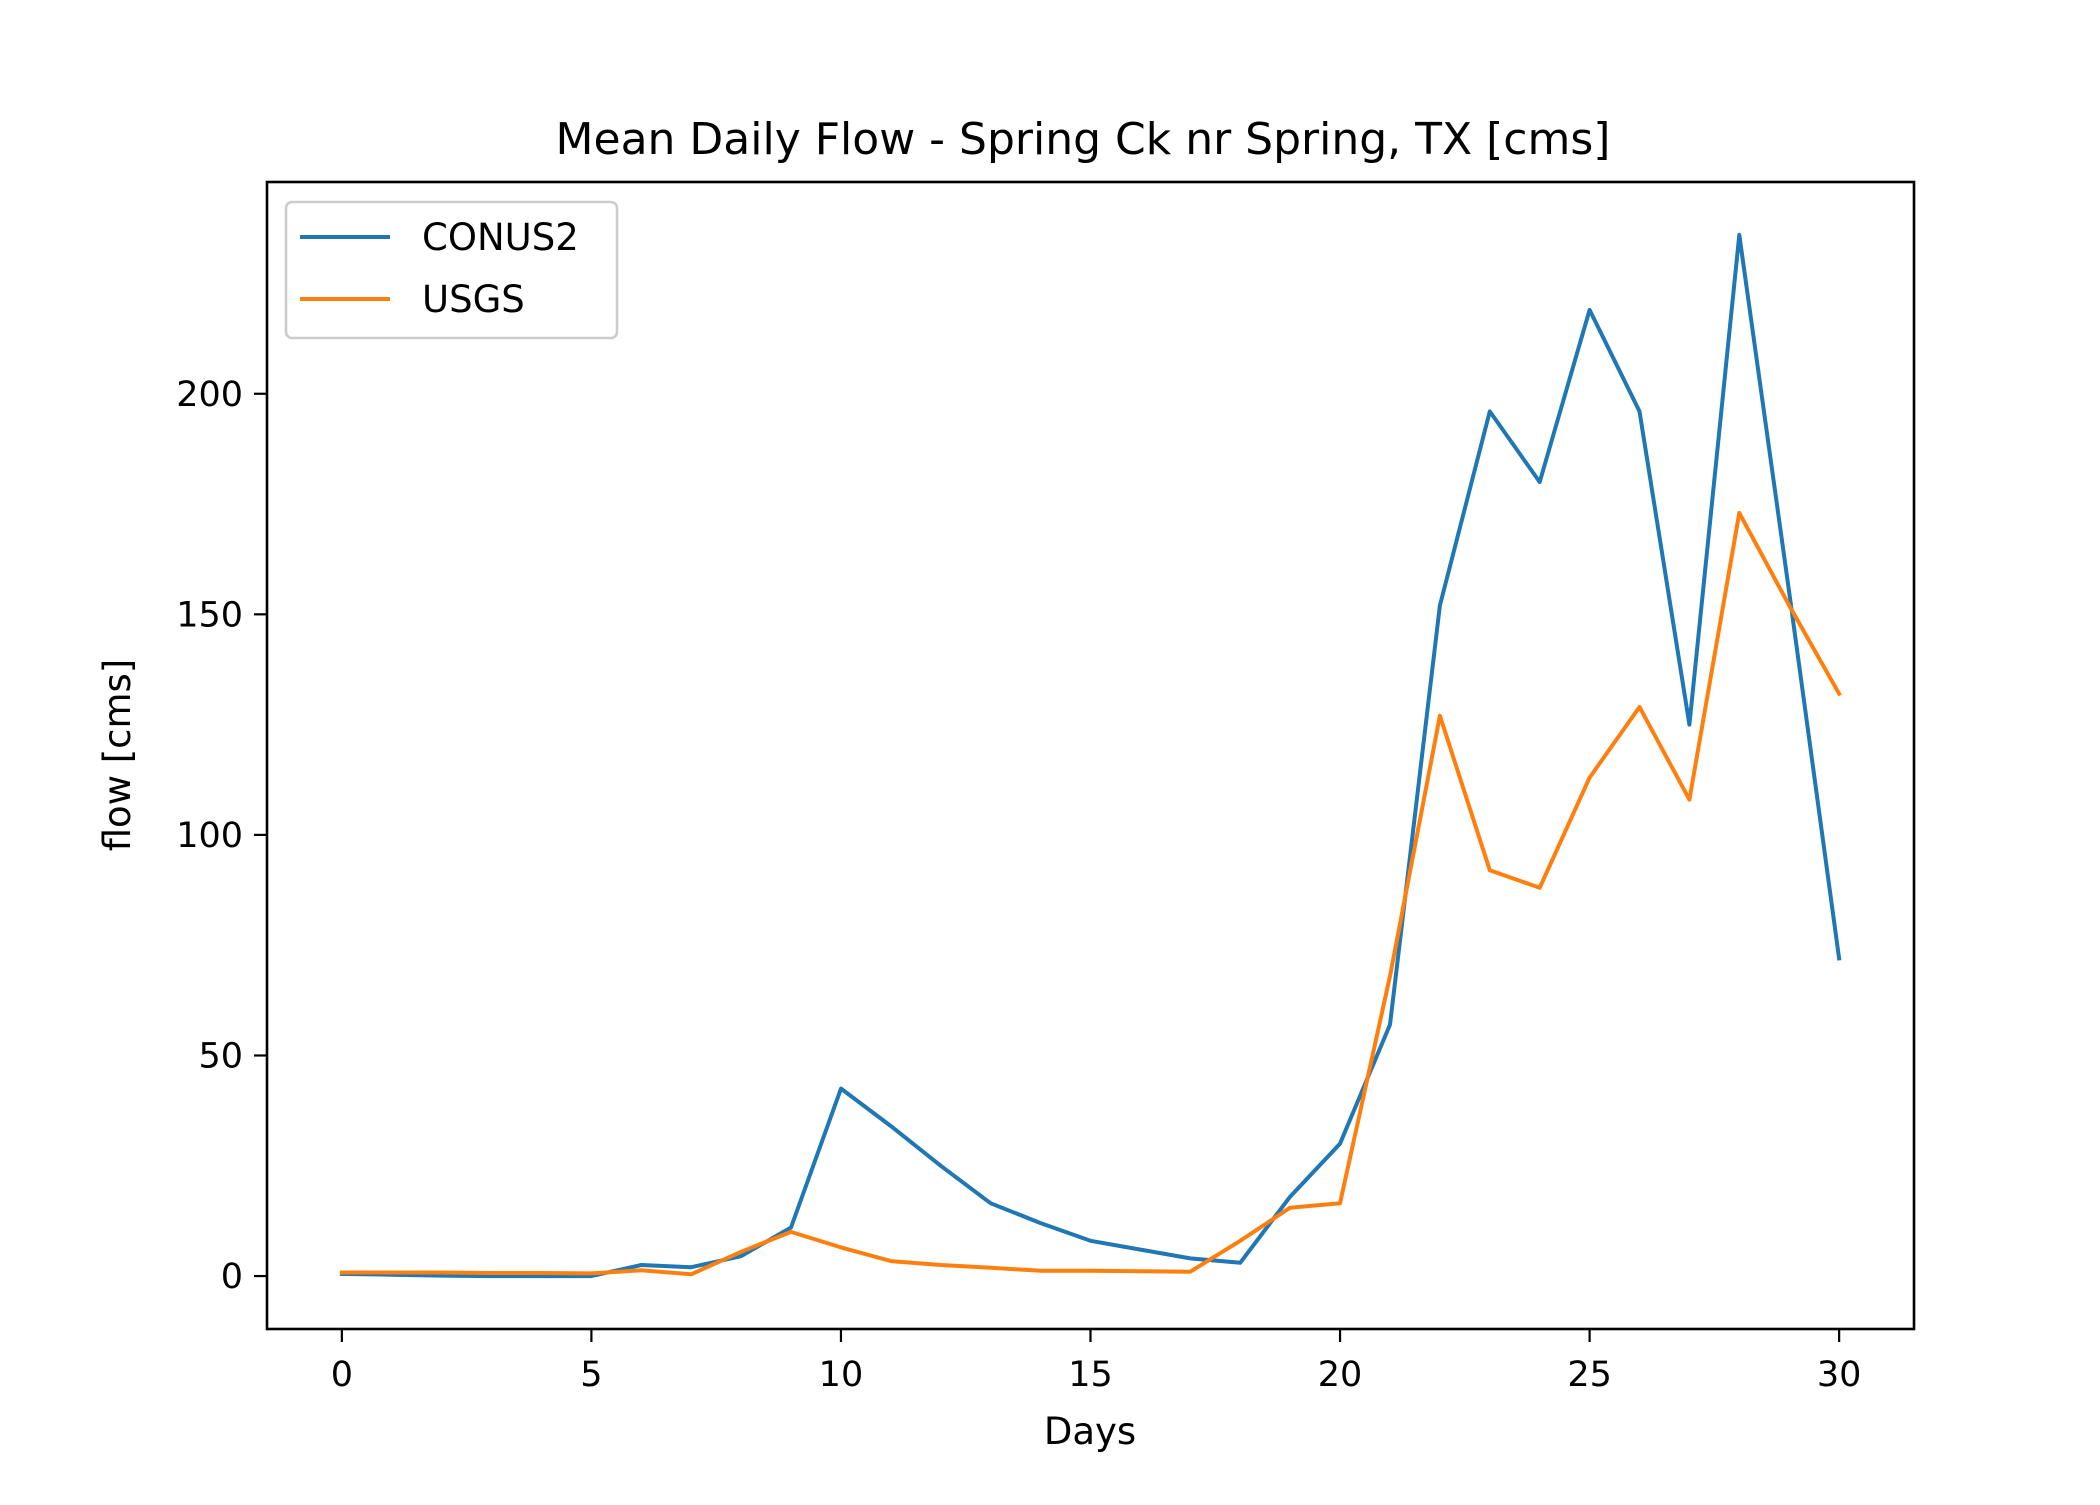  I want to click on legend: CONUS2 USGS, so click(451, 270).